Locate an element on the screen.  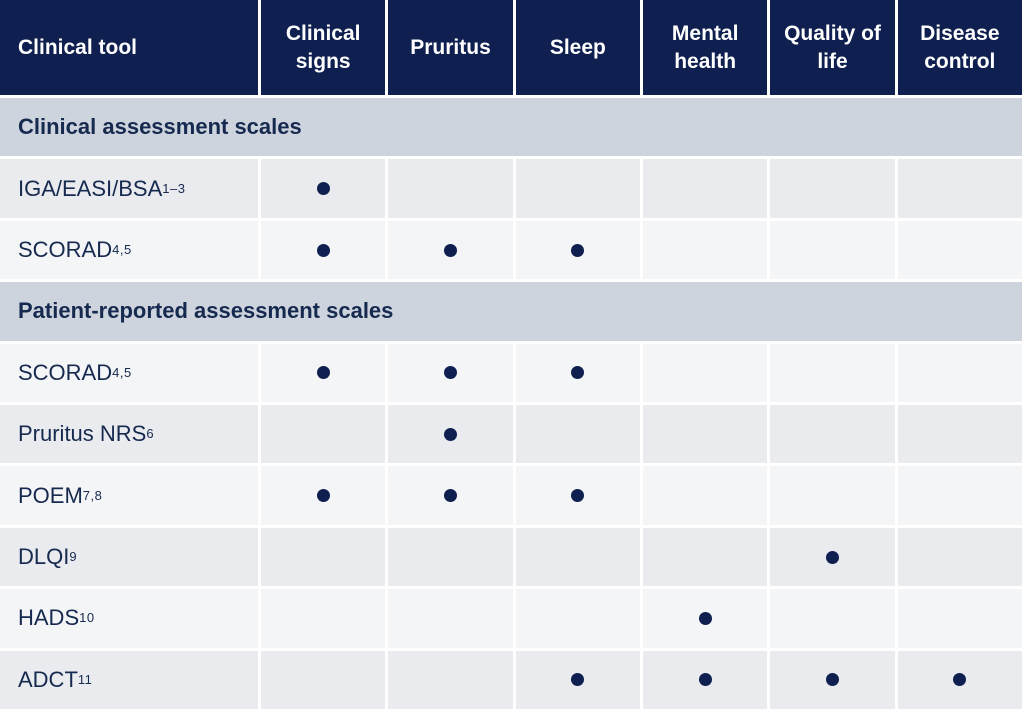
section-header-row: Clinical assessment scales is located at coordinates (511, 127).